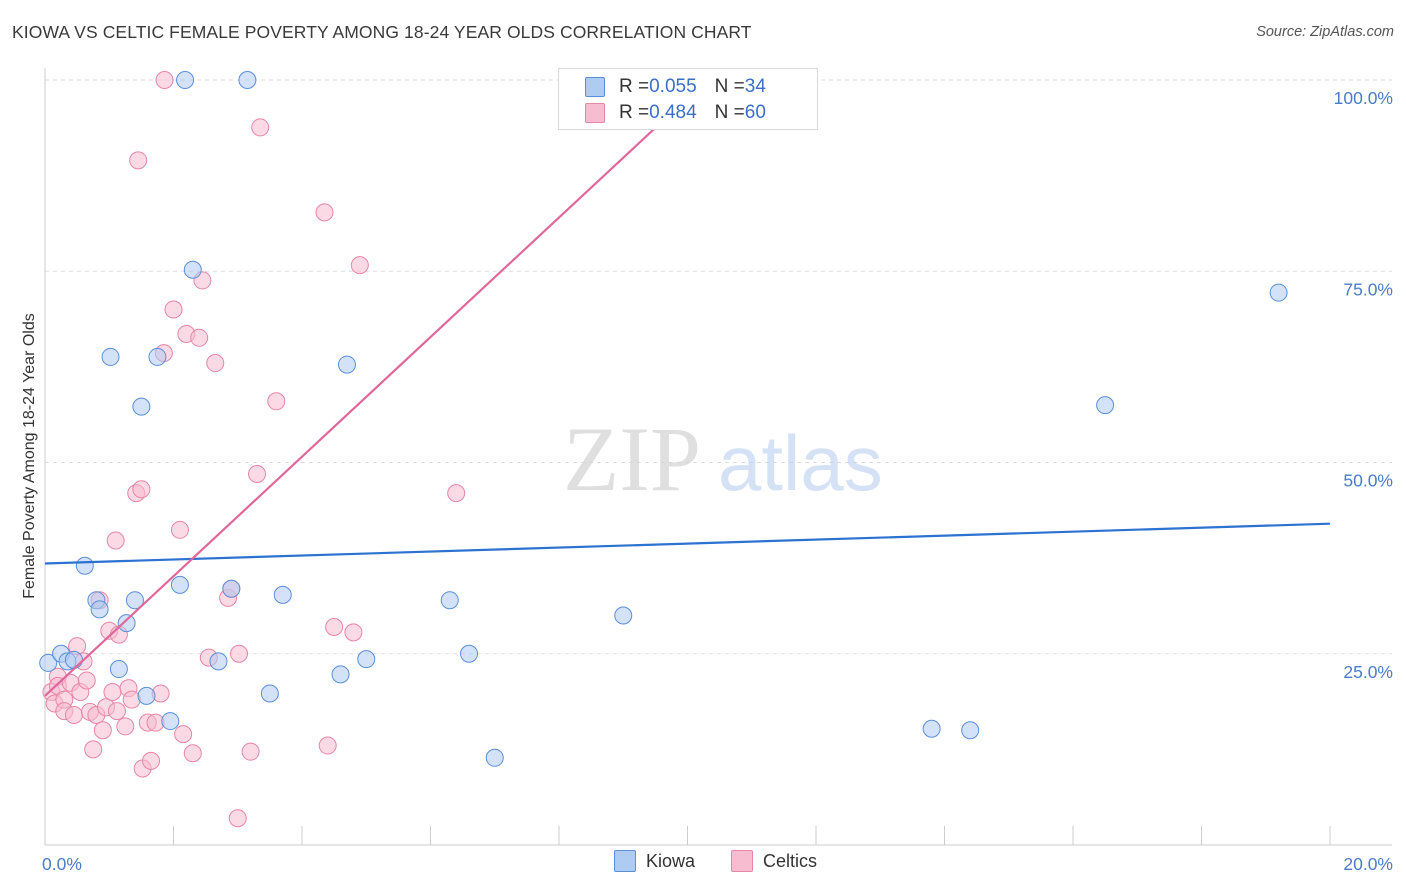 This screenshot has height=892, width=1406. Describe the element at coordinates (800, 463) in the screenshot. I see `watermark-atlas: atlas` at that location.